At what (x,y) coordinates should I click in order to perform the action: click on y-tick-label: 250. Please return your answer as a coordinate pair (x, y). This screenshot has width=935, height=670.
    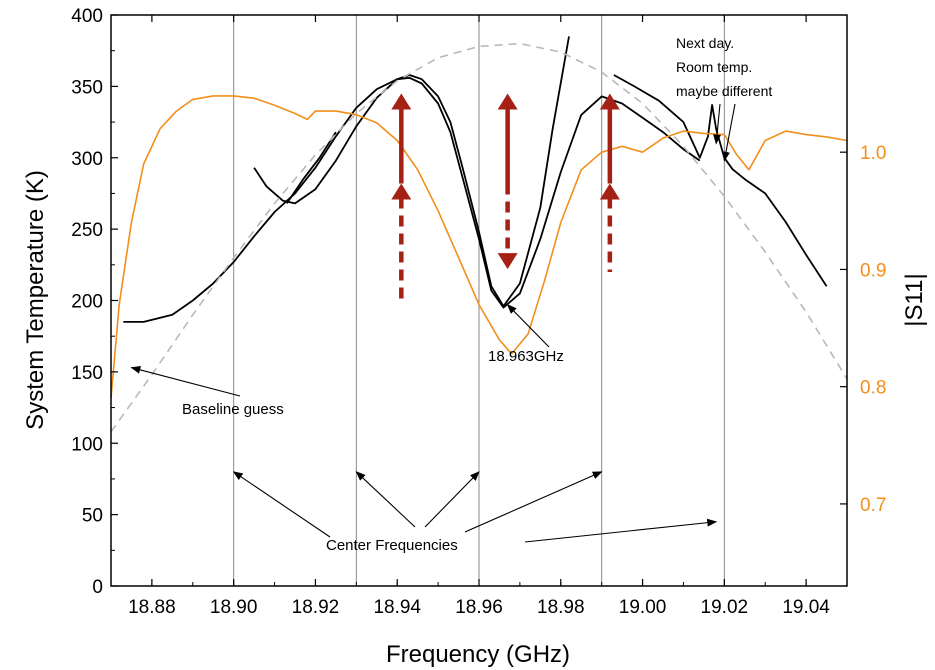
    Looking at the image, I should click on (87, 230).